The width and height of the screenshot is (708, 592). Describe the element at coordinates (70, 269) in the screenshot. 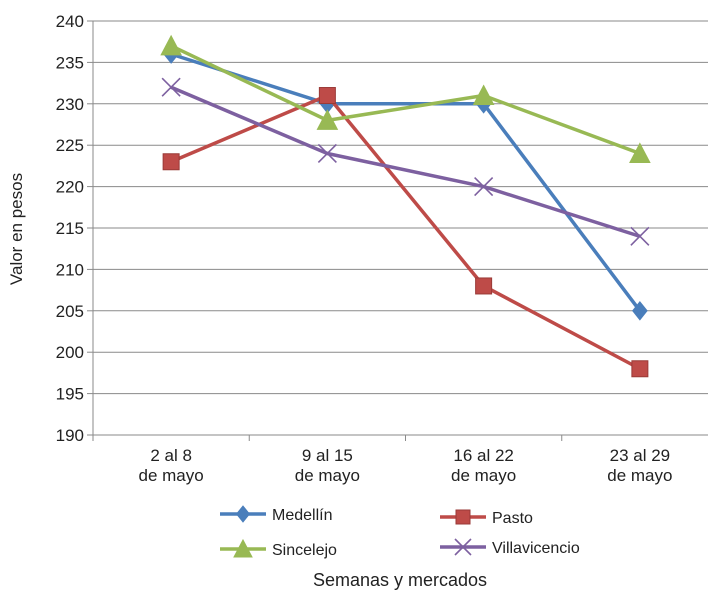

I see `y-tick-label: 210` at that location.